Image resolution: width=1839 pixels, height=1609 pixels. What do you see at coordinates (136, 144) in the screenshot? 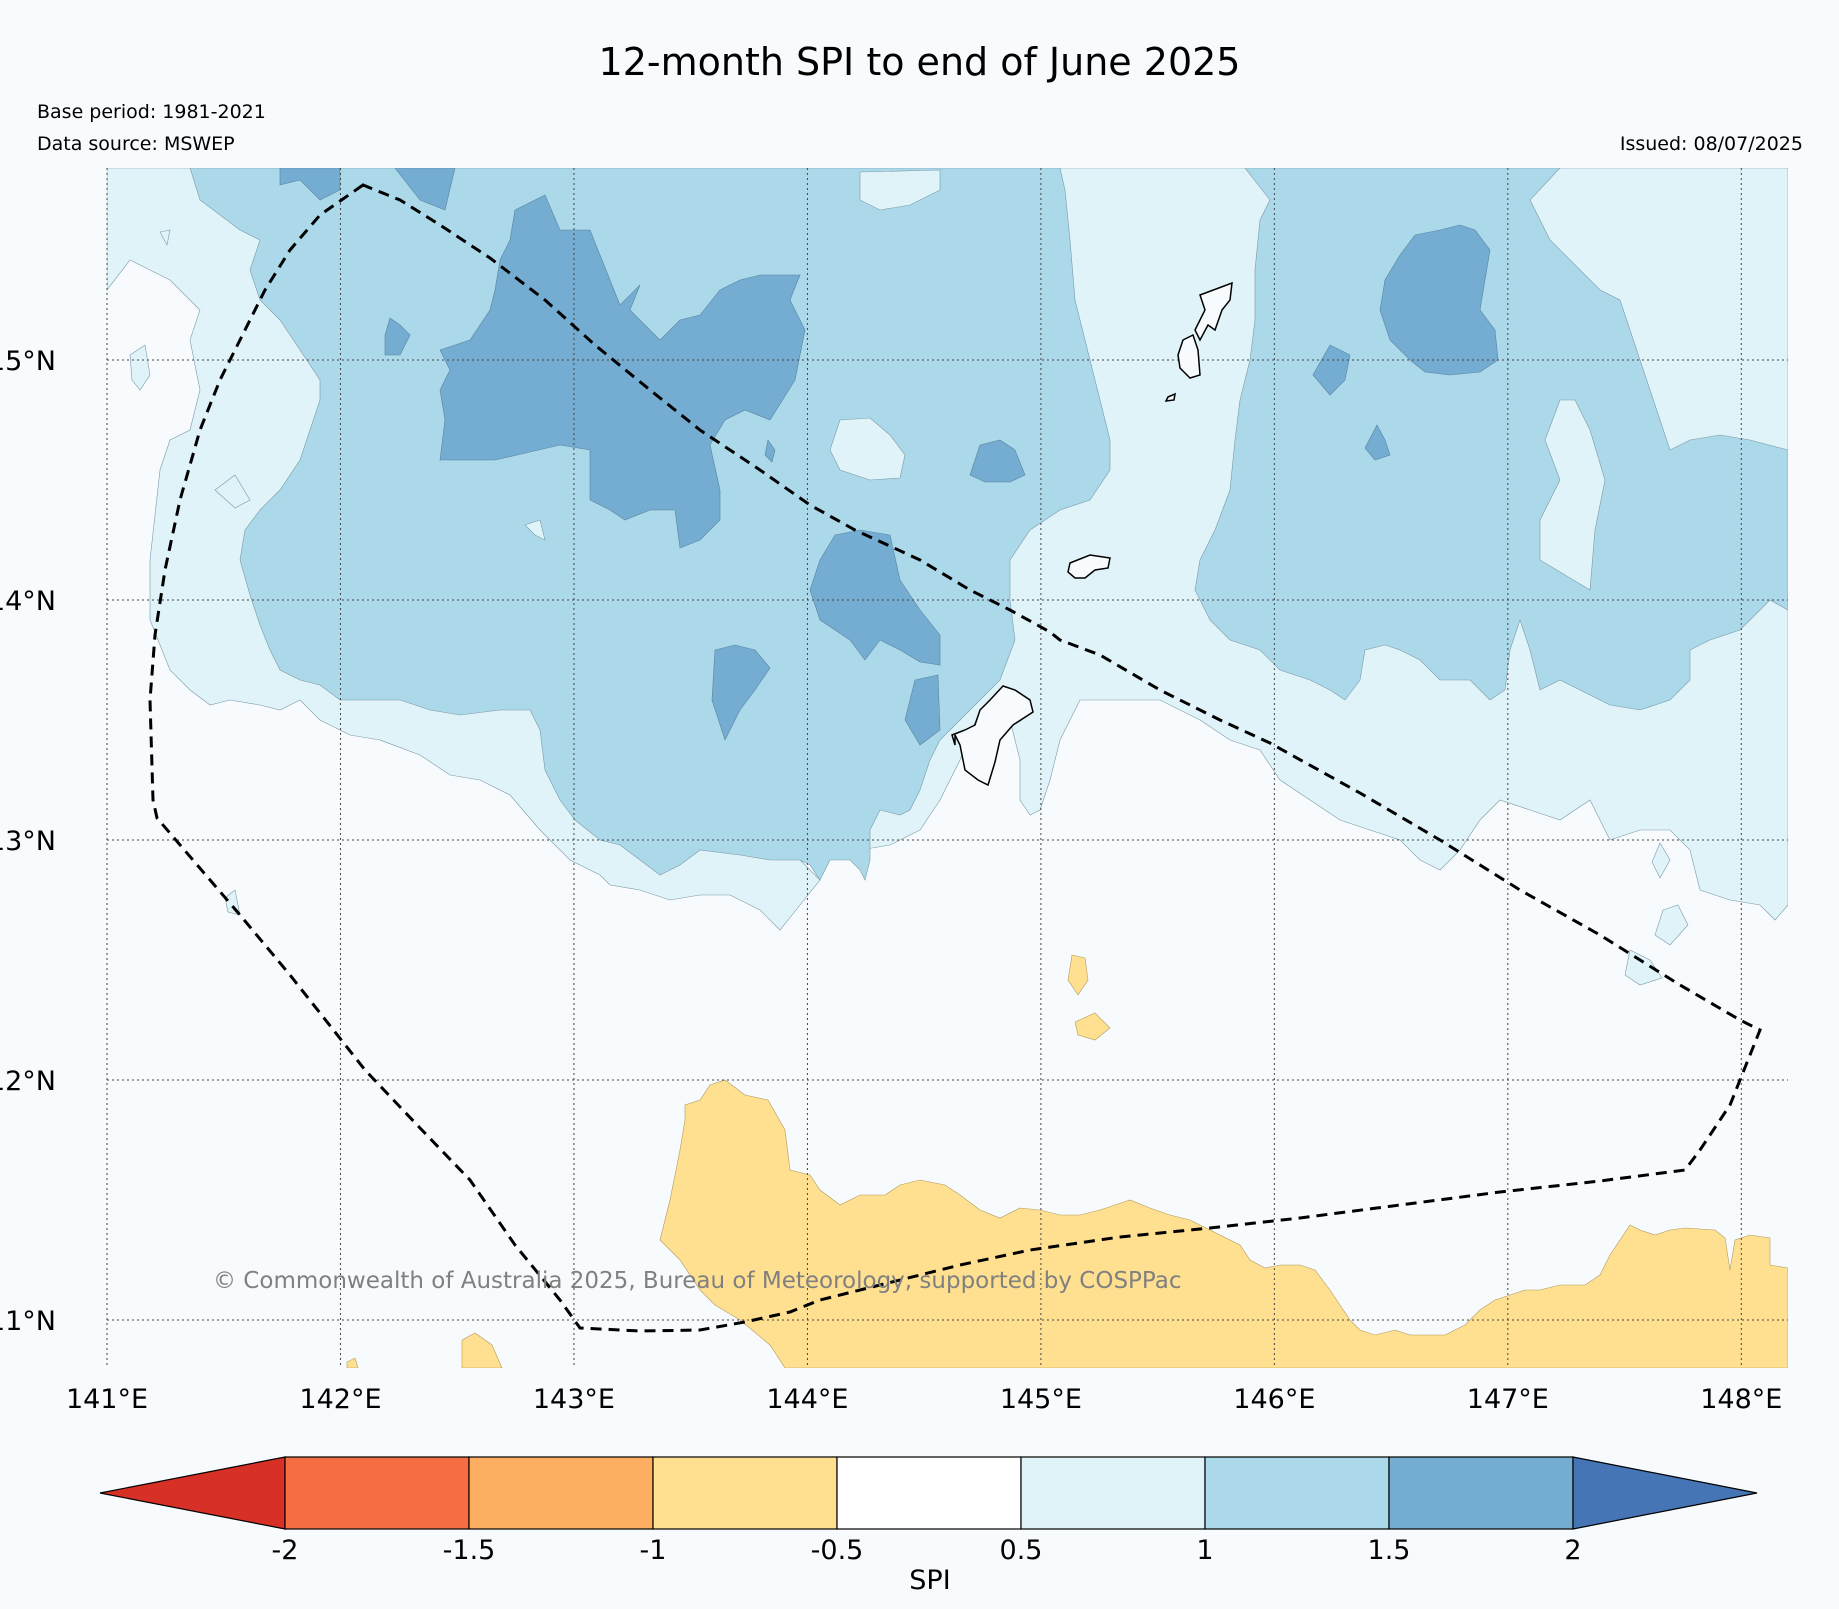
I see `data-source-text: Data source: MSWEP` at bounding box center [136, 144].